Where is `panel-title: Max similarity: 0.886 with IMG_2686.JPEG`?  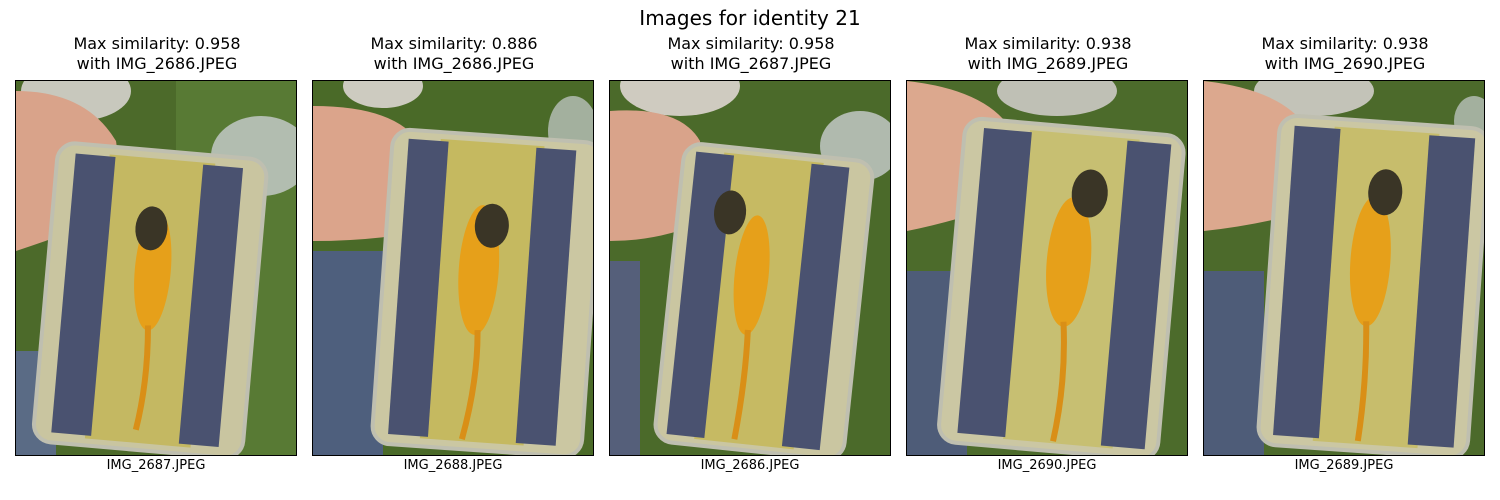 panel-title: Max similarity: 0.886 with IMG_2686.JPEG is located at coordinates (454, 54).